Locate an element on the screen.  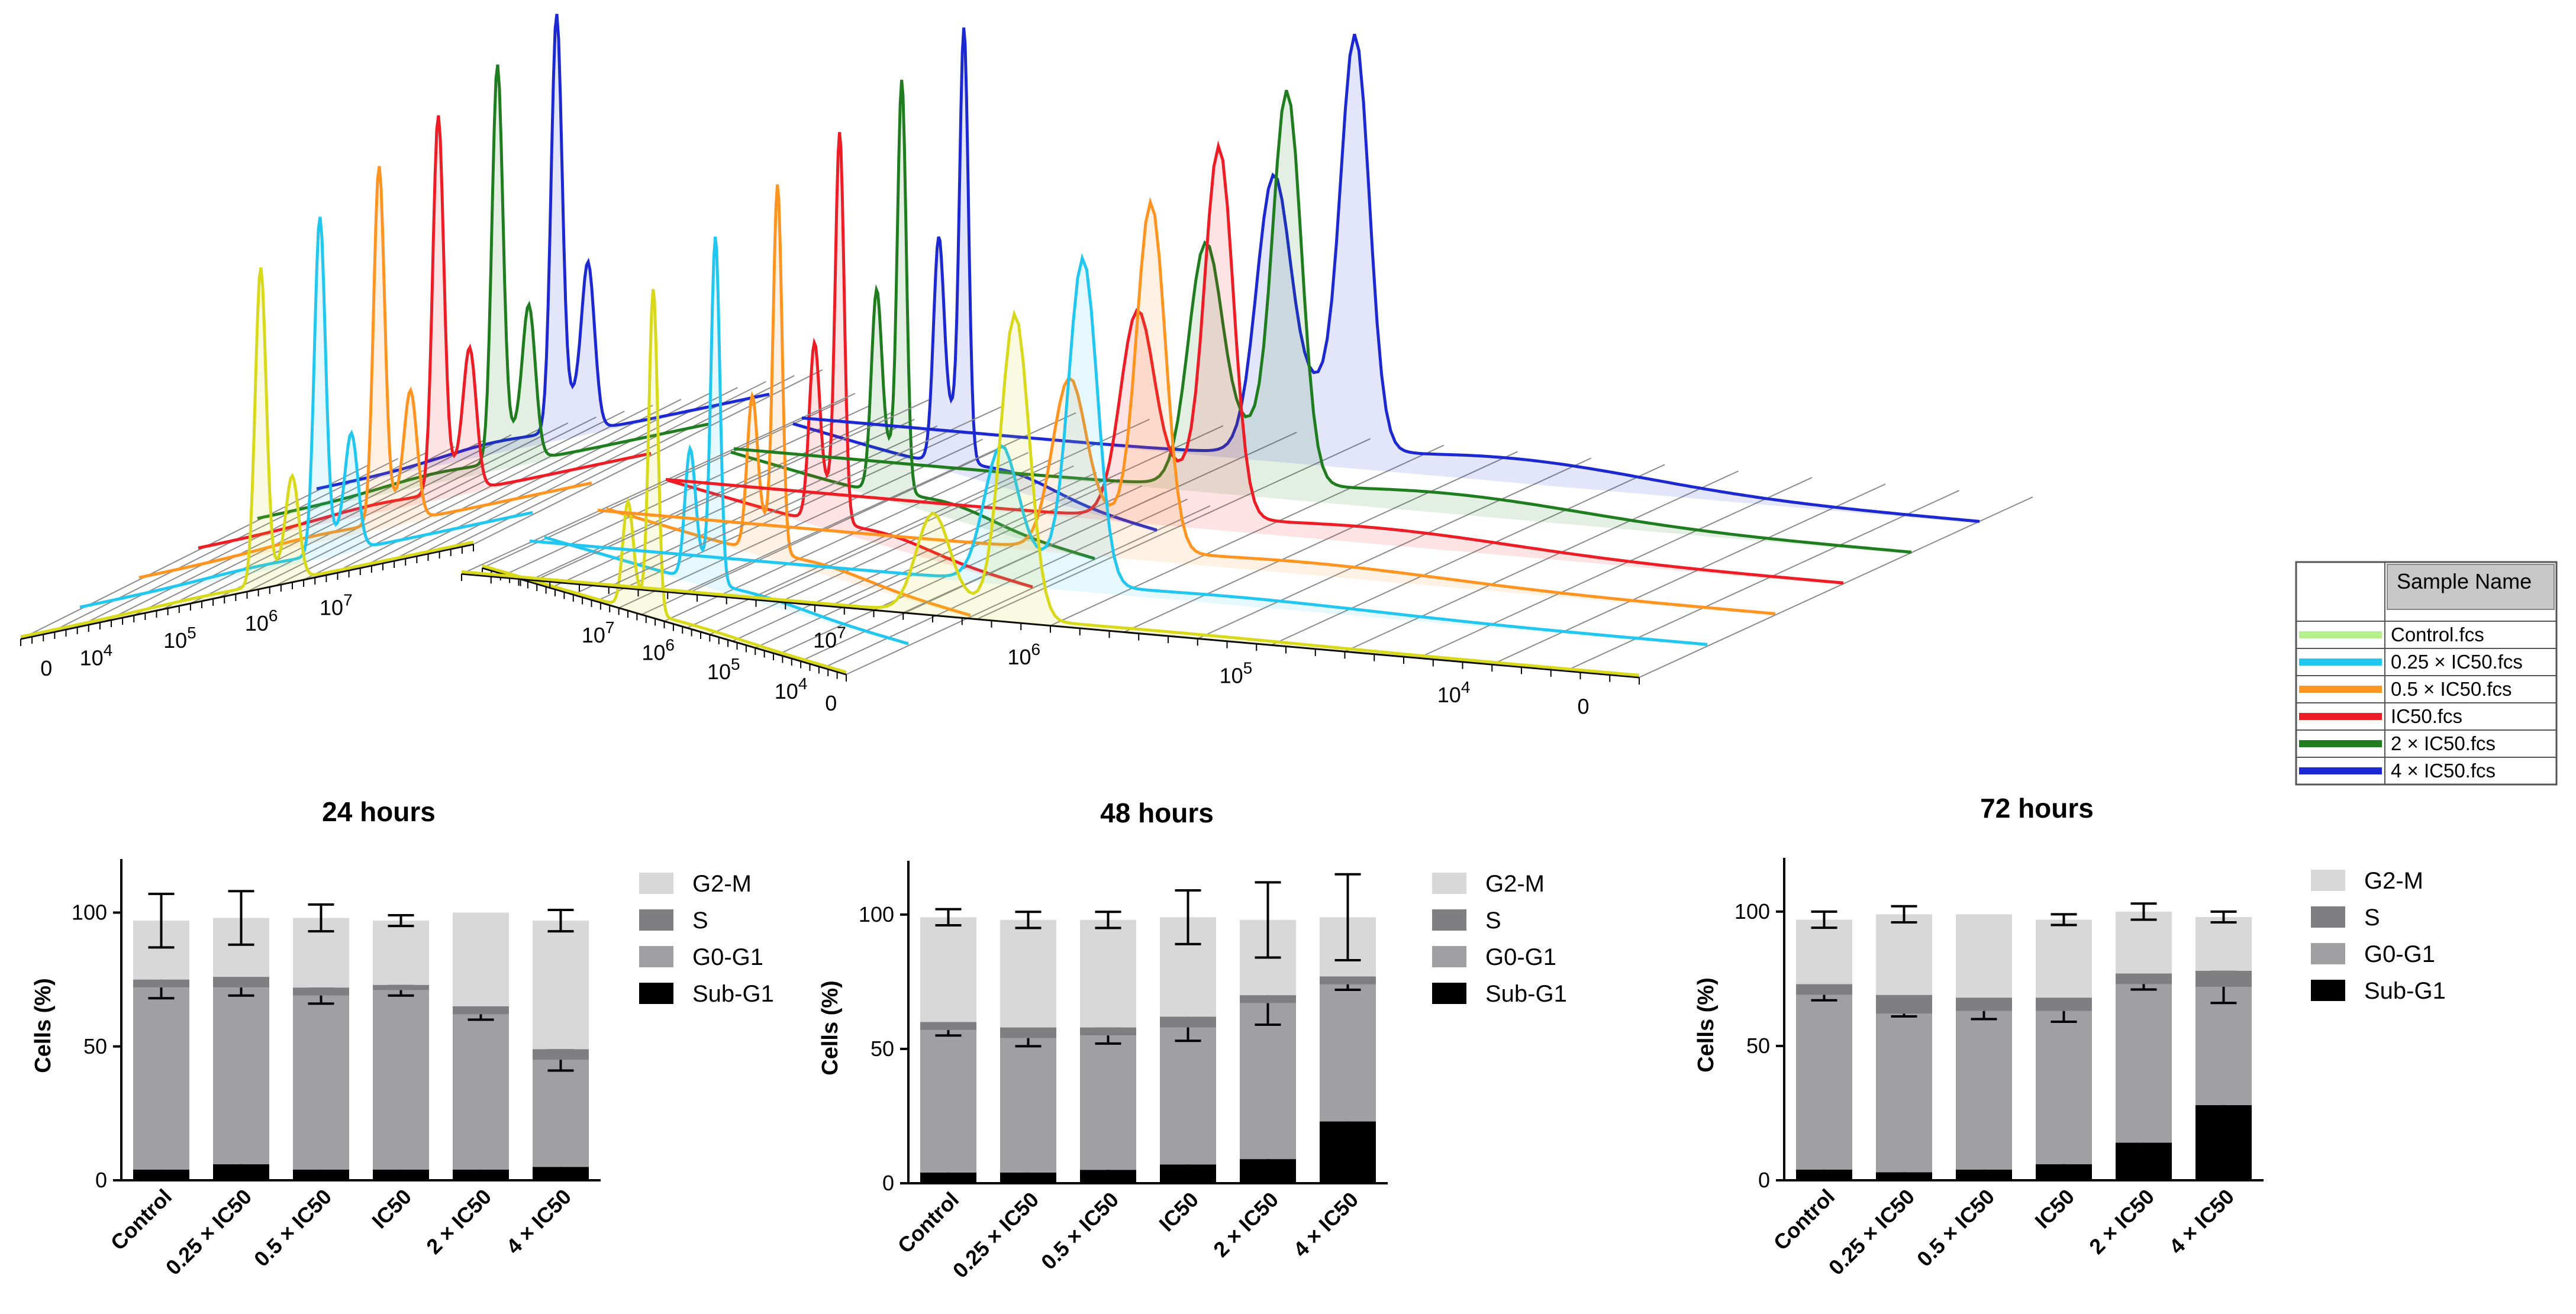
sample-label-5: 2 × IC50.fcs is located at coordinates (2443, 743).